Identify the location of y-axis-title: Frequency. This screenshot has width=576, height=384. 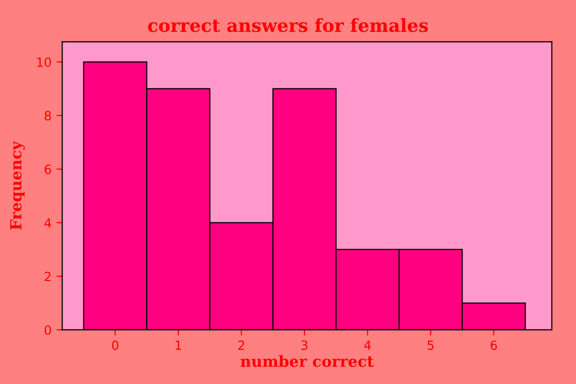
(17, 185).